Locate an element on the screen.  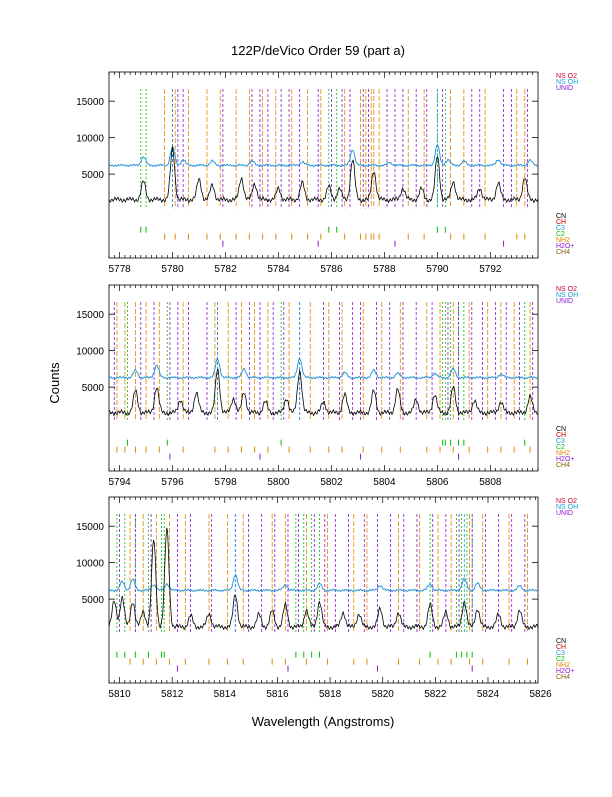
x-tick-label: 5812 is located at coordinates (172, 694).